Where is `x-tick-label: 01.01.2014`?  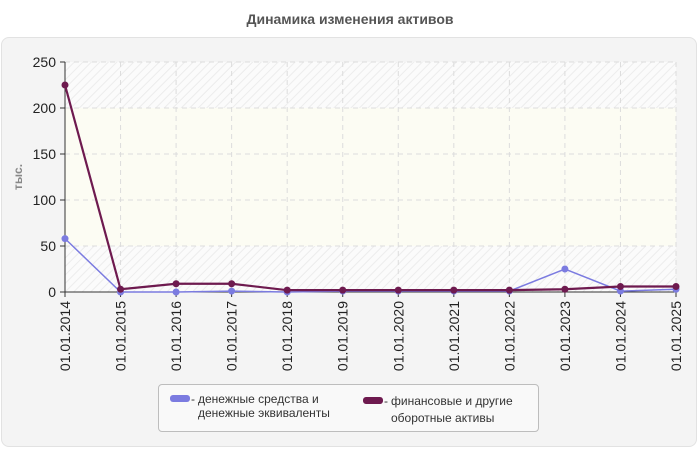
x-tick-label: 01.01.2014 is located at coordinates (65, 336).